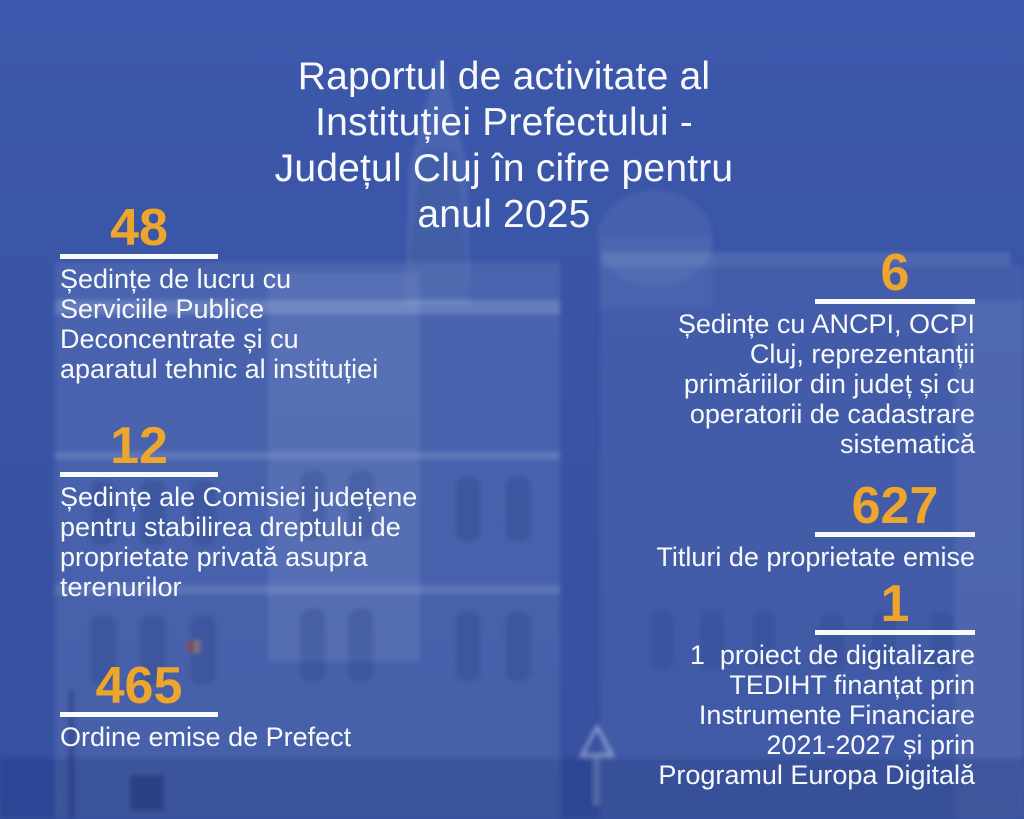 This screenshot has height=819, width=1024. What do you see at coordinates (895, 506) in the screenshot?
I see `stat-value: 627` at bounding box center [895, 506].